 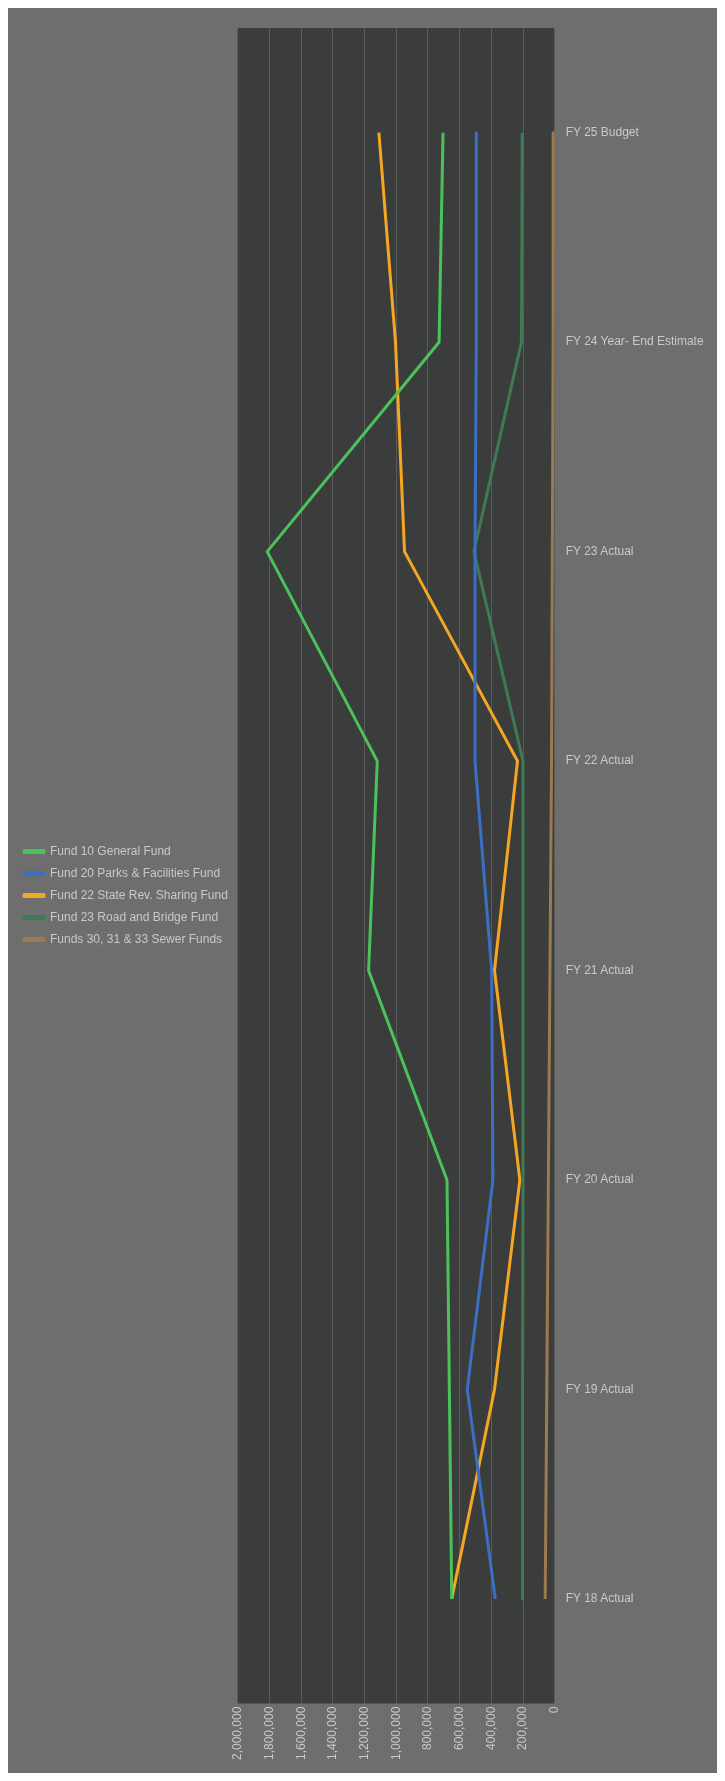 I want to click on legend-label: Fund 20 Parks & Facilities Fund, so click(x=135, y=872).